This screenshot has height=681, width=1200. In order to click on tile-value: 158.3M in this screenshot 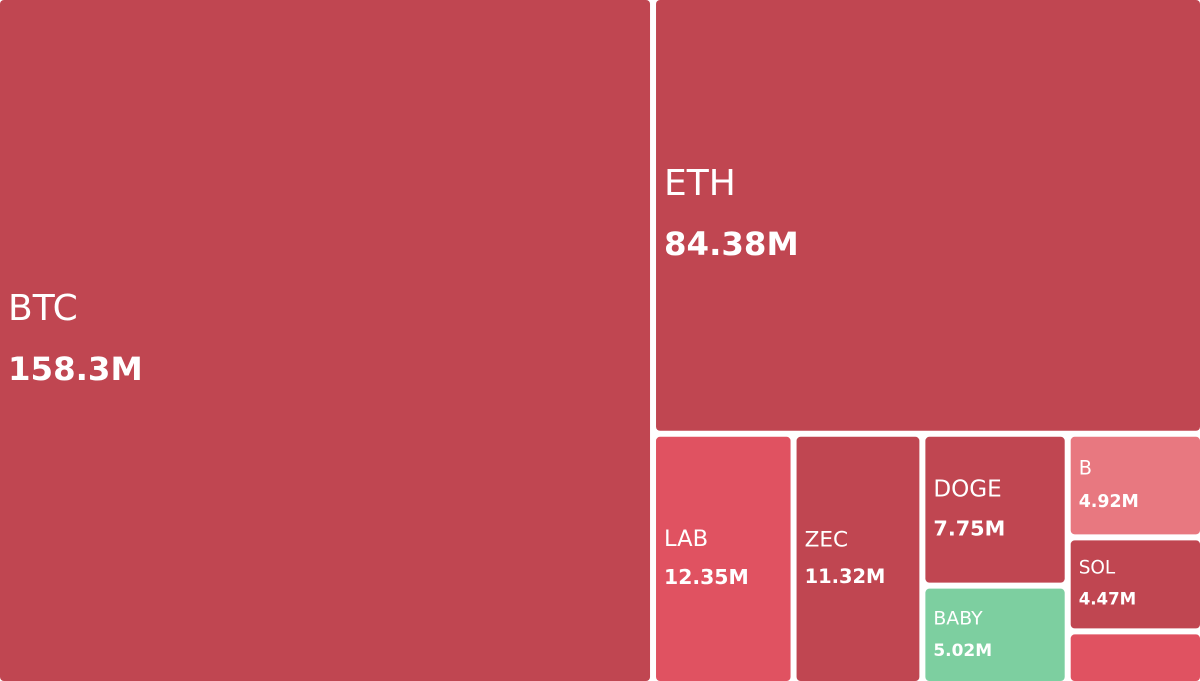, I will do `click(75, 369)`.